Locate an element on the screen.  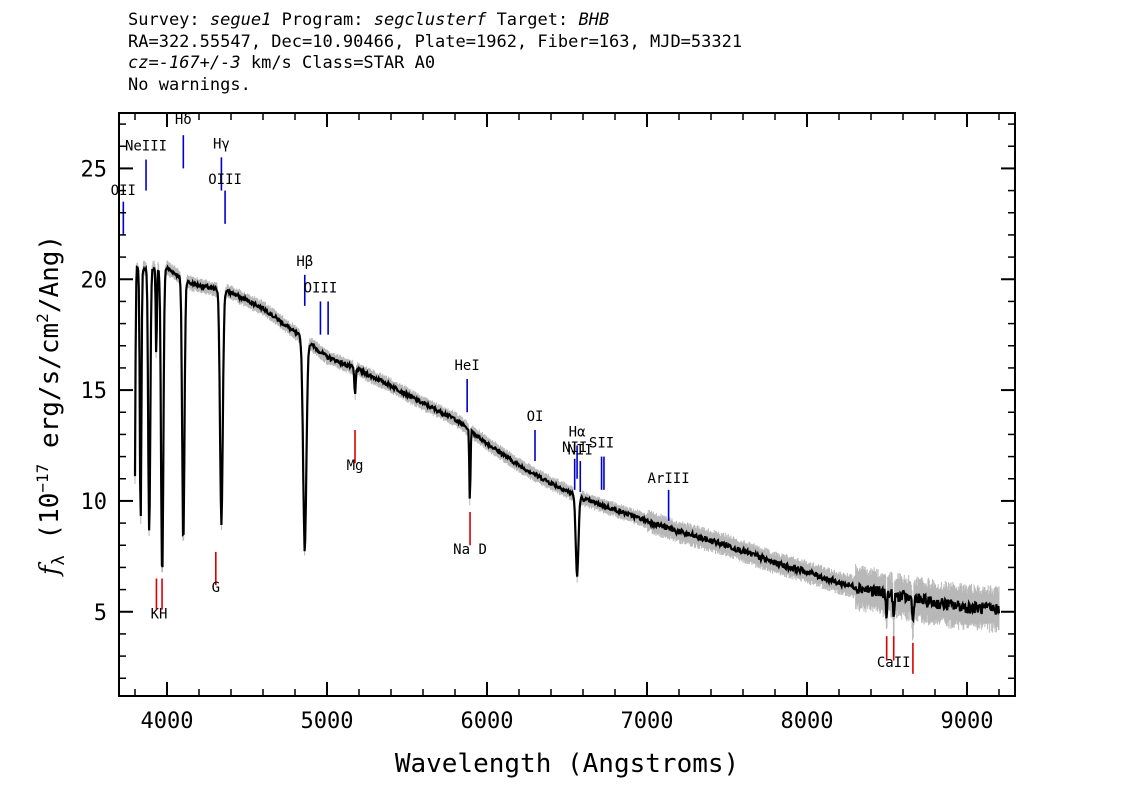
emission-marker-label: HeI is located at coordinates (467, 366).